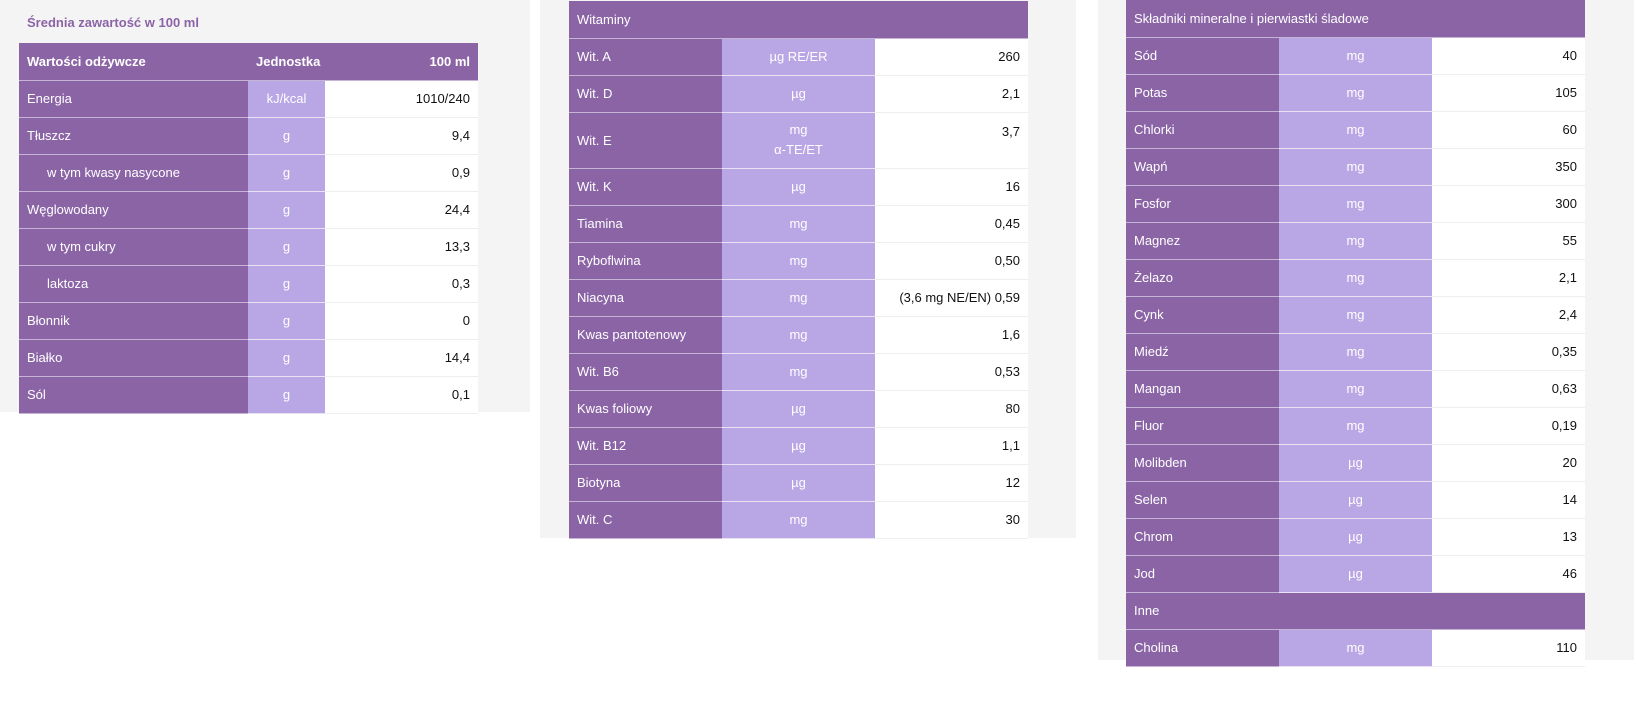 This screenshot has height=710, width=1634. I want to click on vitamin-row: Kwas foliowy µg 80, so click(798, 409).